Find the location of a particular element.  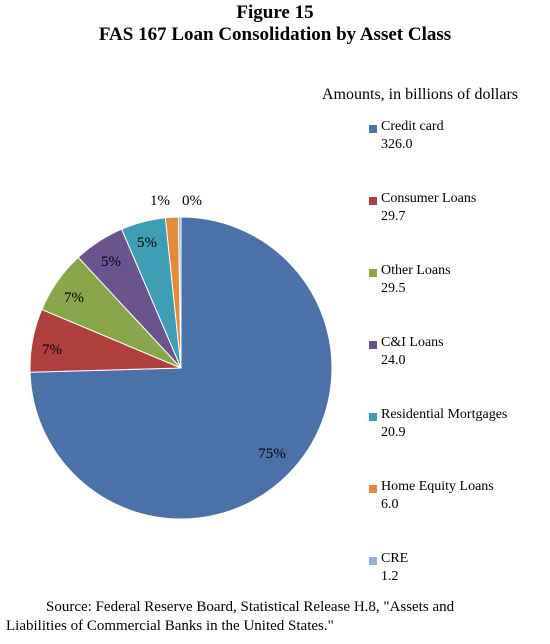

legend-value: 326.0 is located at coordinates (397, 144).